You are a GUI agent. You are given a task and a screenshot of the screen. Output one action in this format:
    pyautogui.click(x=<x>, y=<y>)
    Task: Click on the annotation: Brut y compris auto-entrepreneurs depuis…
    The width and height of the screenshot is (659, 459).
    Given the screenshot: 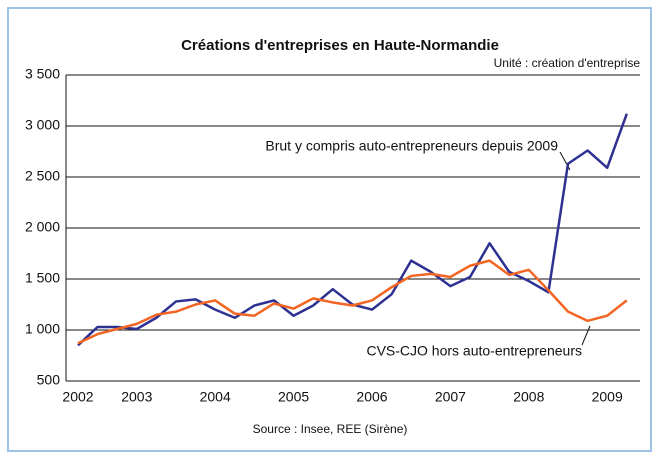 What is the action you would take?
    pyautogui.click(x=411, y=146)
    